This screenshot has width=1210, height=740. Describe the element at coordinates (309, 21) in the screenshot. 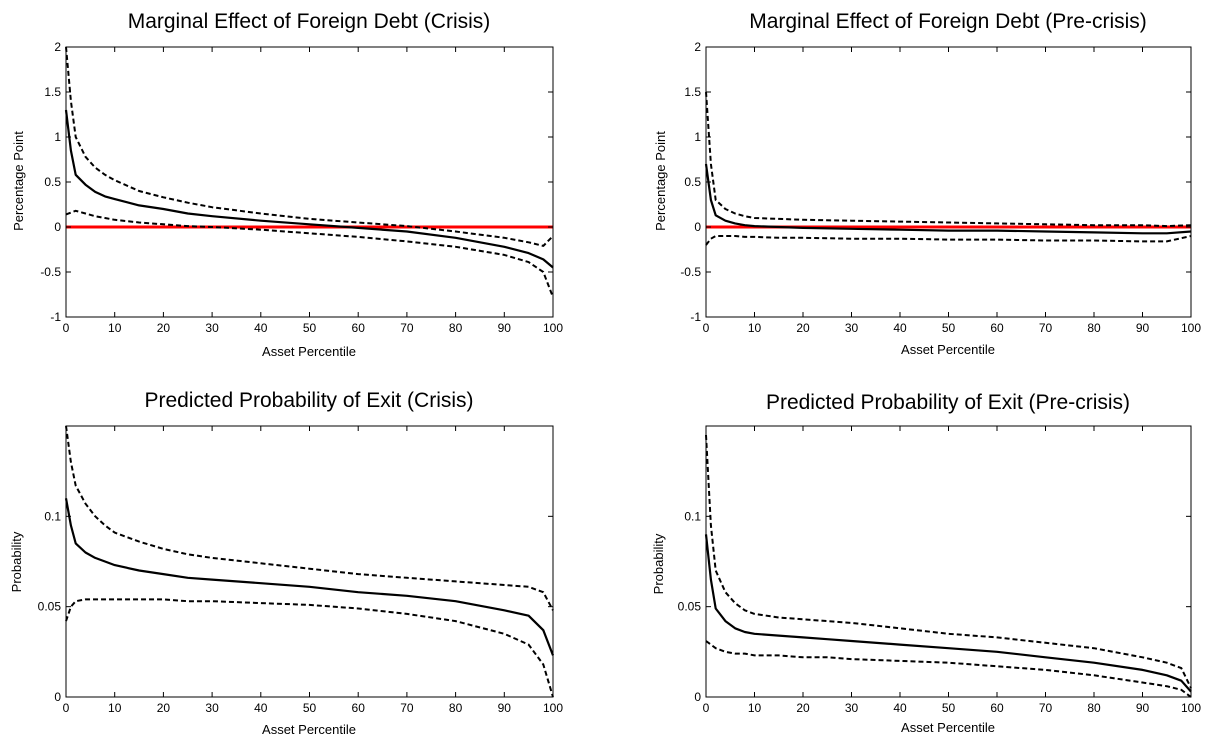

I see `chart-title: Marginal Effect of Foreign Debt (Crisis)` at that location.